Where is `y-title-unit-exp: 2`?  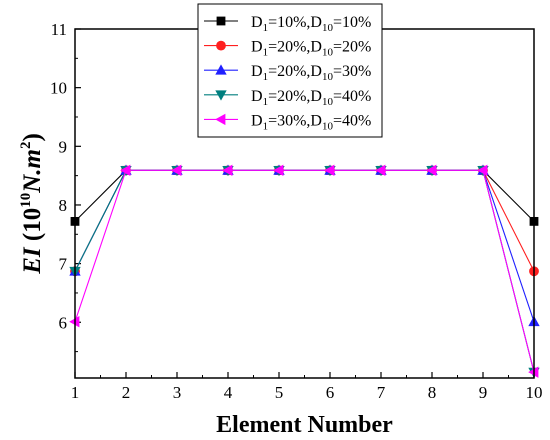 y-title-unit-exp: 2 is located at coordinates (26, 146).